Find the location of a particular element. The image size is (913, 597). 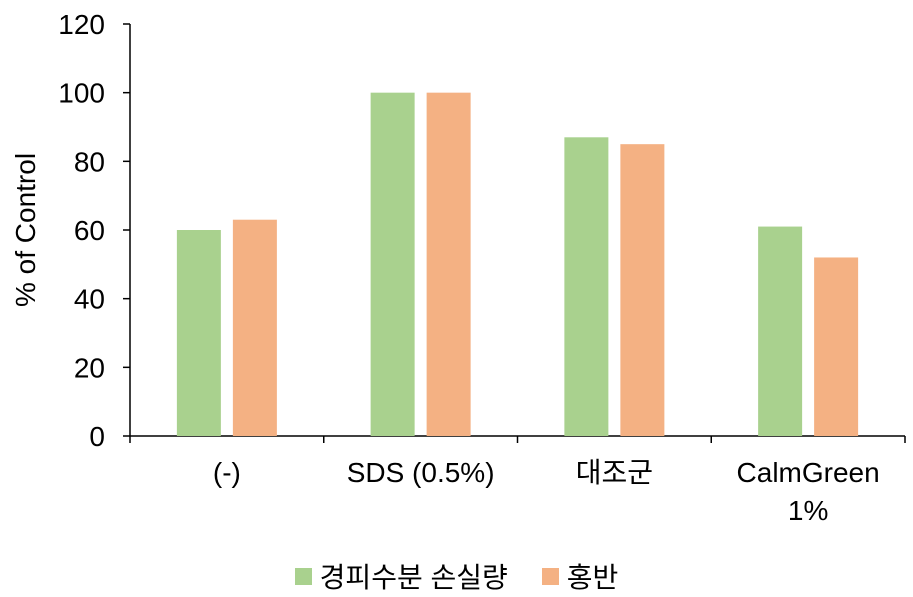

y-tick-label: 120 is located at coordinates (81, 24).